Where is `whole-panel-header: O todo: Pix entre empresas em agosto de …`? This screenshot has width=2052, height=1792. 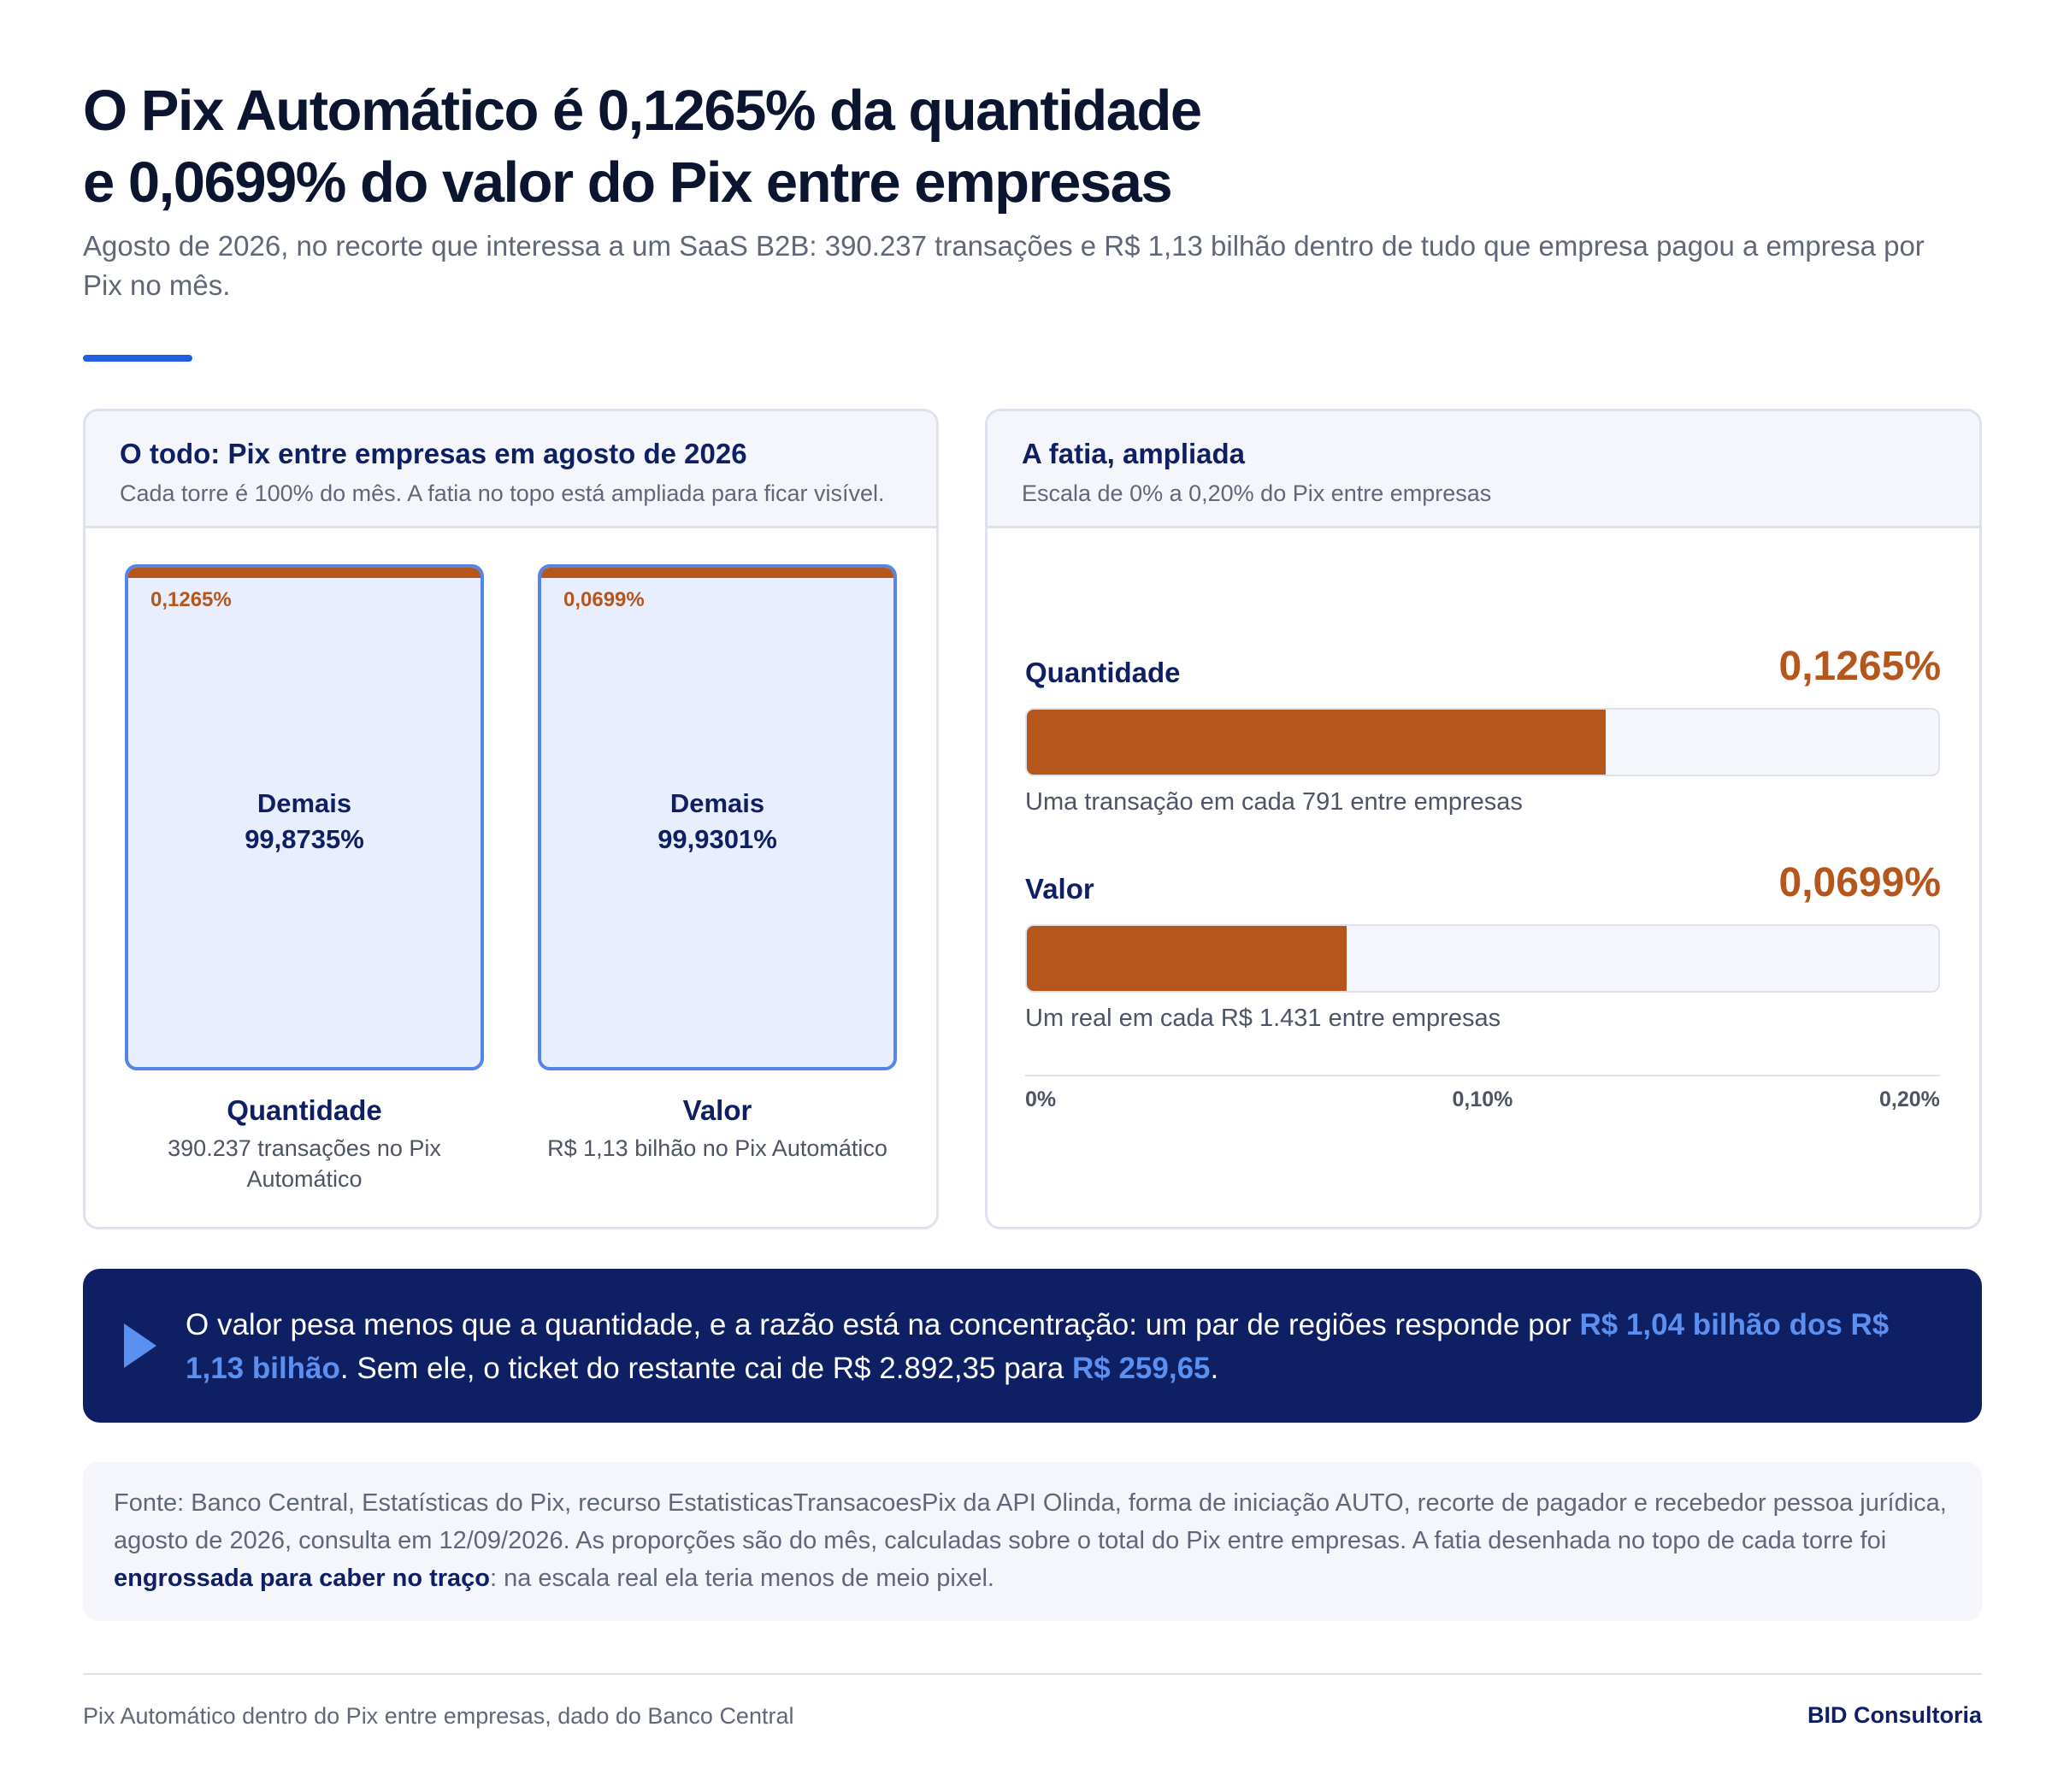
whole-panel-header: O todo: Pix entre empresas em agosto de … is located at coordinates (511, 469).